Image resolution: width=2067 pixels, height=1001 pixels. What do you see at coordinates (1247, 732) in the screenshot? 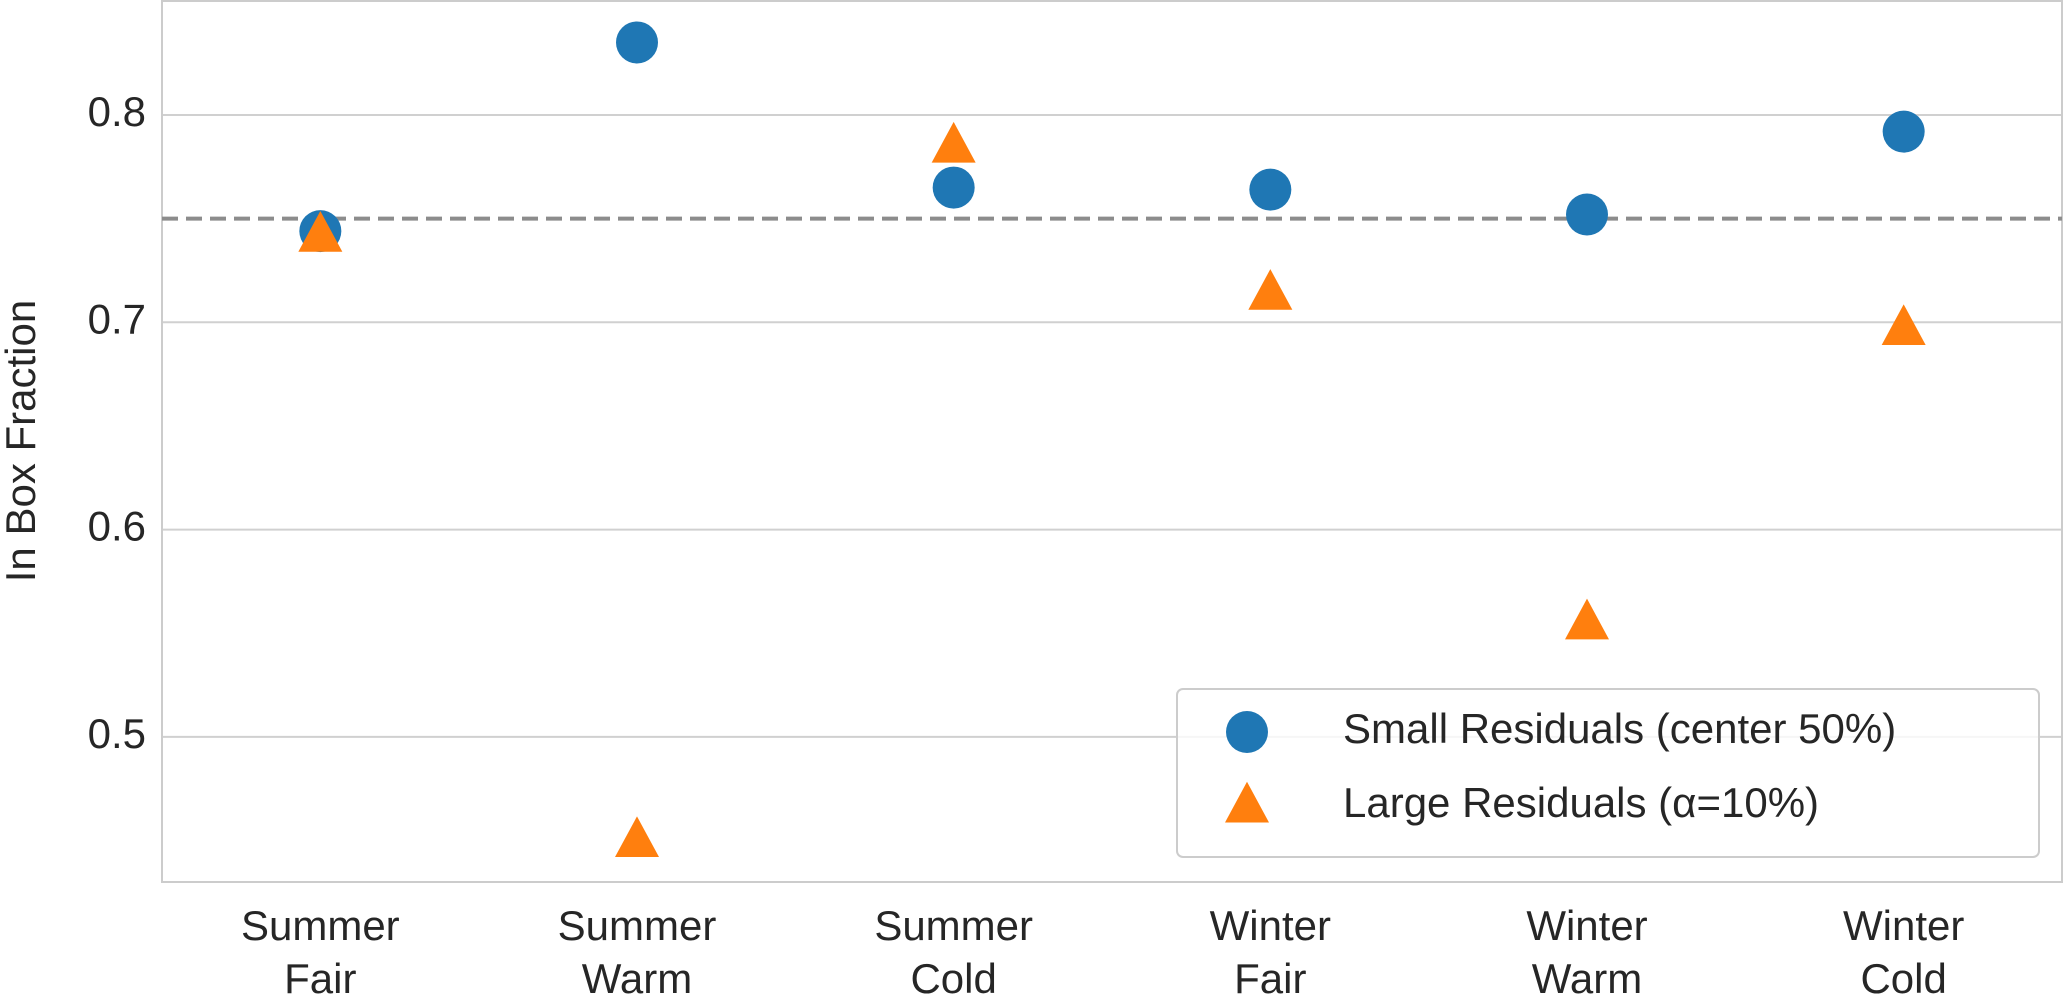
I see `circle-marker` at bounding box center [1247, 732].